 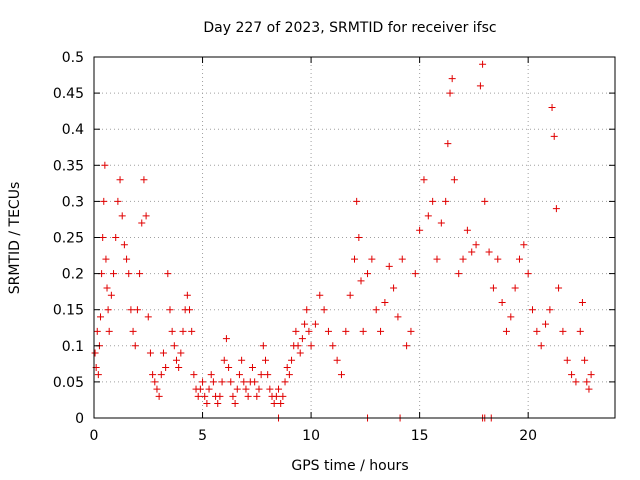 I want to click on x-axis-title: GPS time / hours, so click(x=349, y=466).